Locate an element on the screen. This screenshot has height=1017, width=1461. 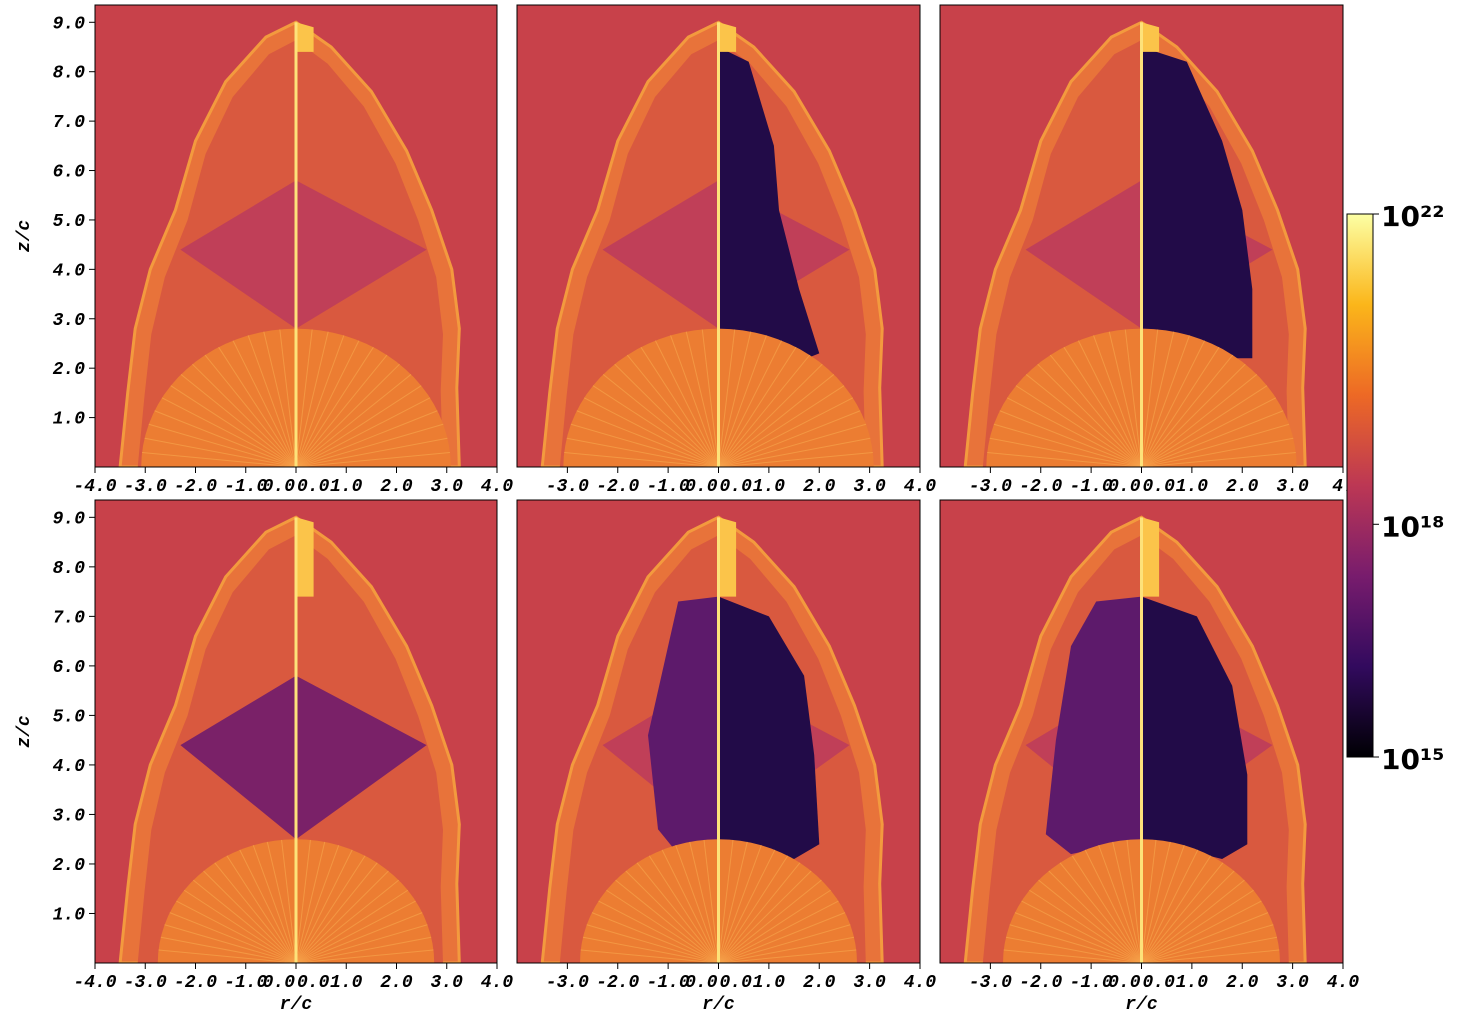
y-tick-label: 4.0 is located at coordinates (69, 767).